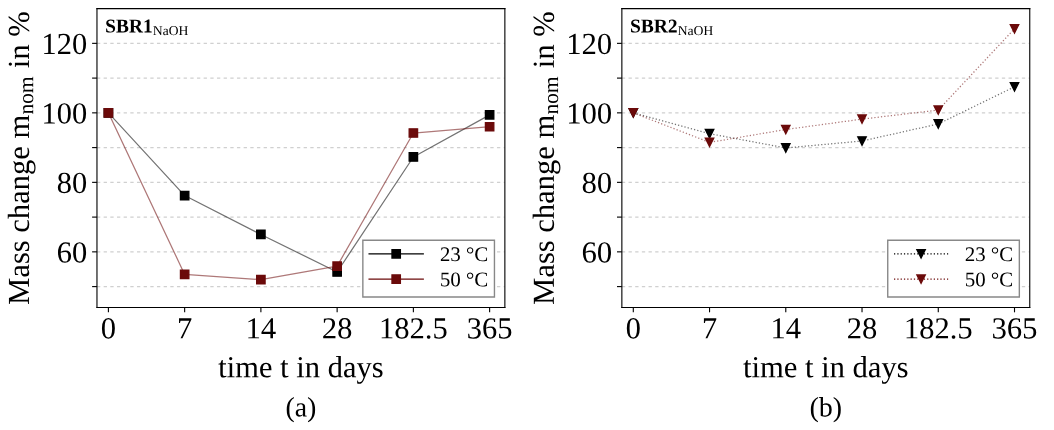 The image size is (1054, 430). Describe the element at coordinates (672, 27) in the screenshot. I see `chart-title: SBR2$_{NaOH}$` at that location.